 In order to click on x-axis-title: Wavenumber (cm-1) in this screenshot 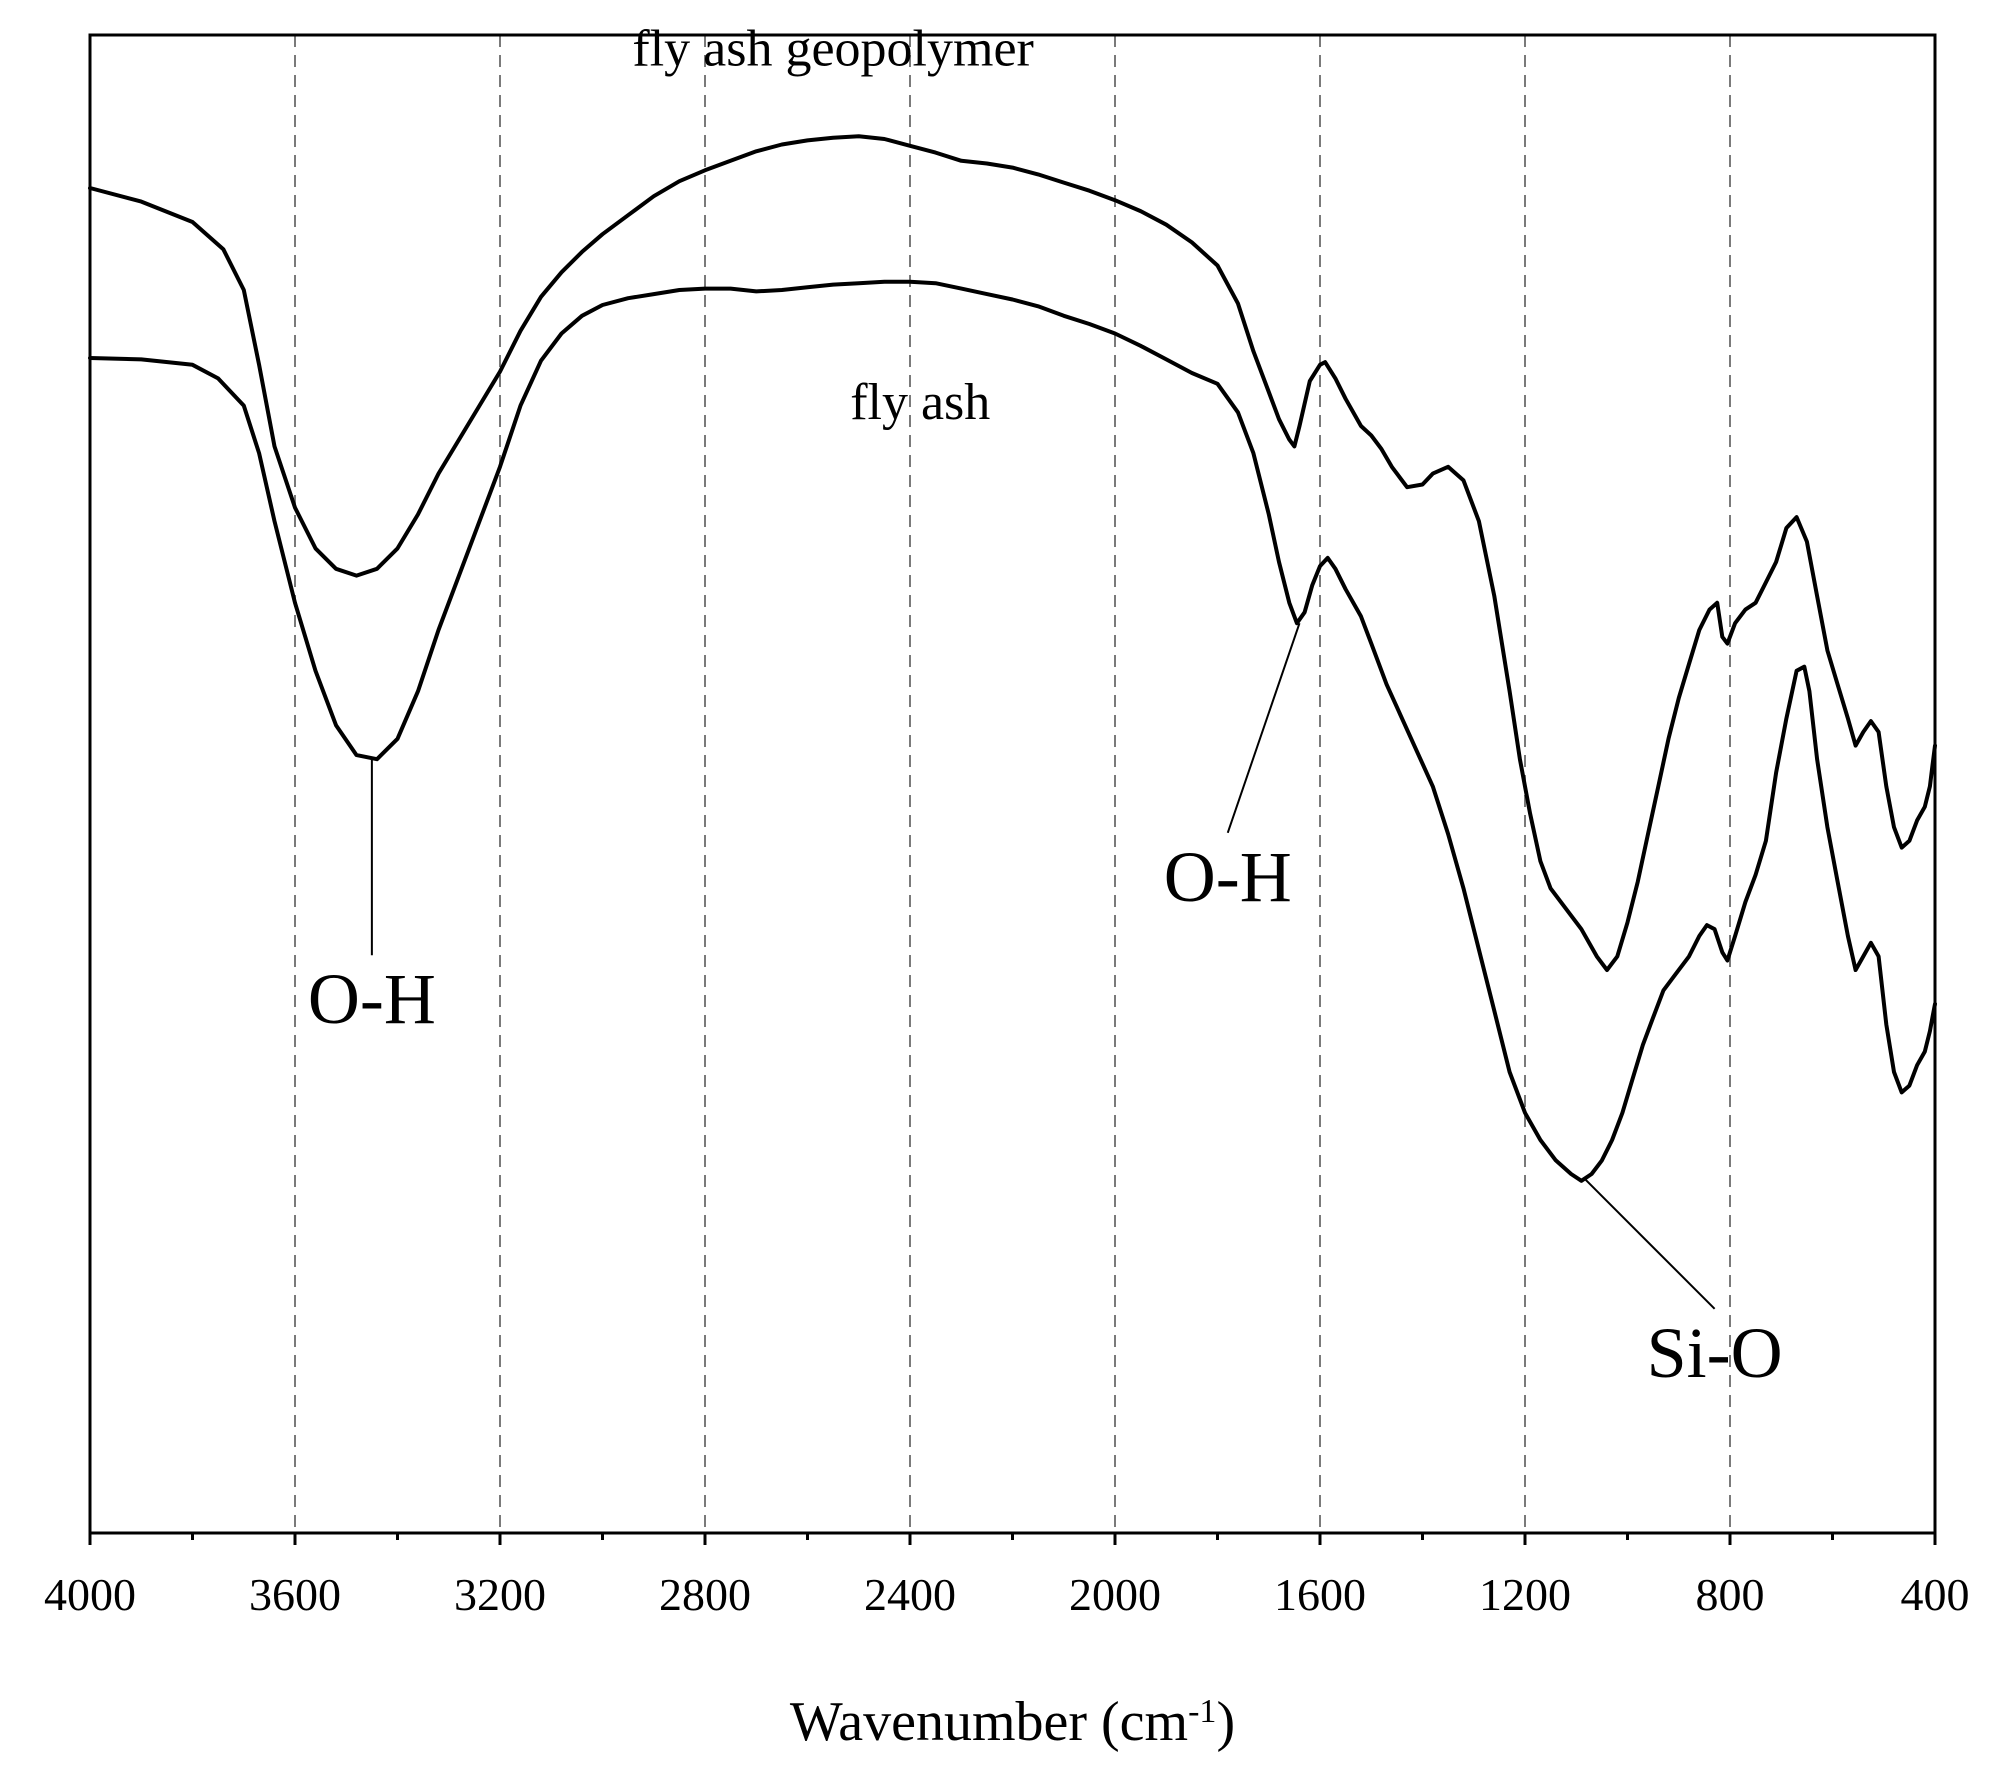, I will do `click(1012, 1722)`.